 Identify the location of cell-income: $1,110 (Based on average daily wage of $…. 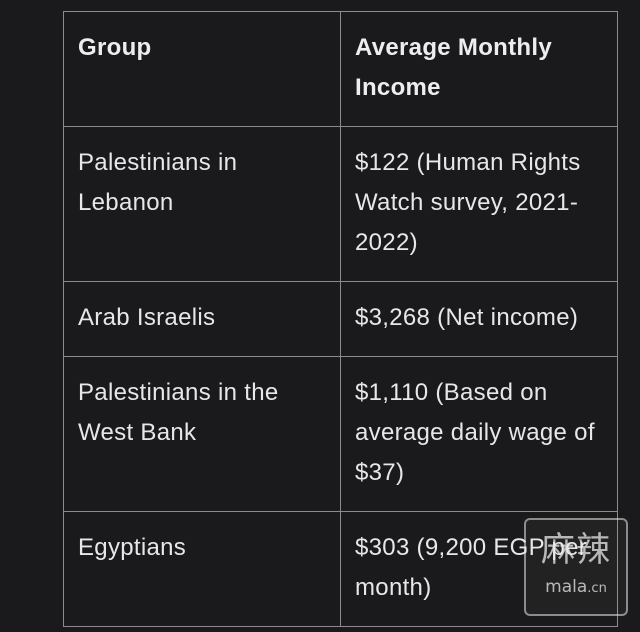
(479, 434).